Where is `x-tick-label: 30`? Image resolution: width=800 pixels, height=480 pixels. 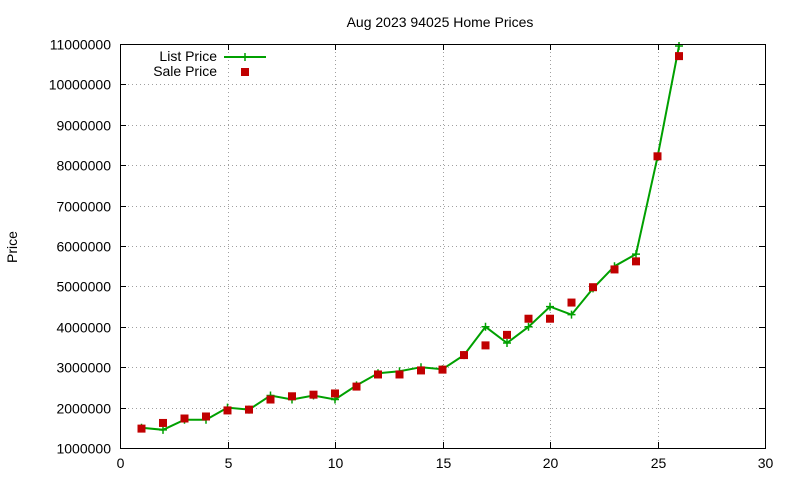 x-tick-label: 30 is located at coordinates (766, 463).